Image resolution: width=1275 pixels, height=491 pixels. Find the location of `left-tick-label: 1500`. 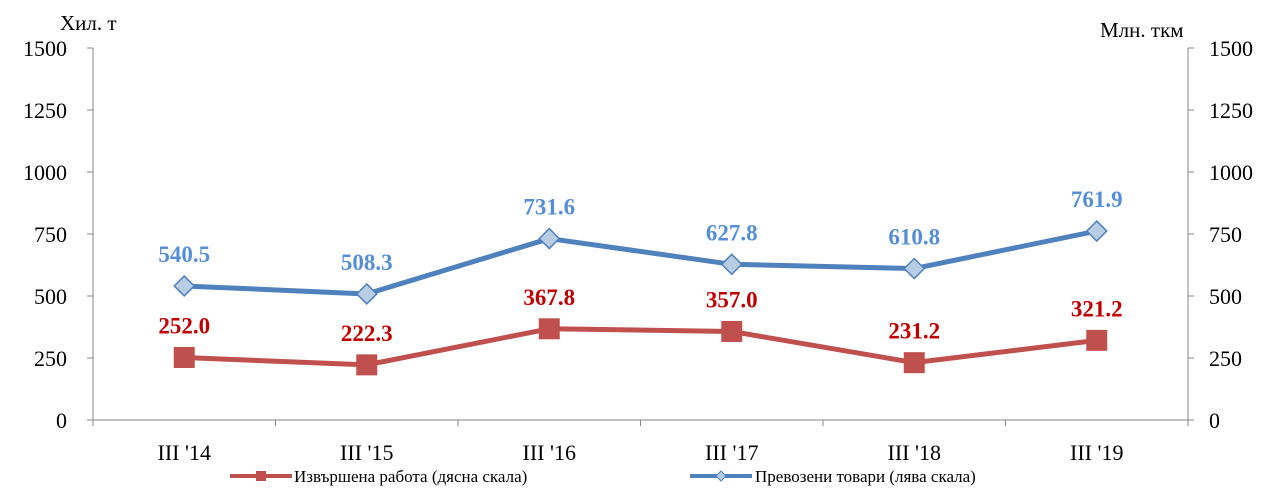

left-tick-label: 1500 is located at coordinates (45, 48).